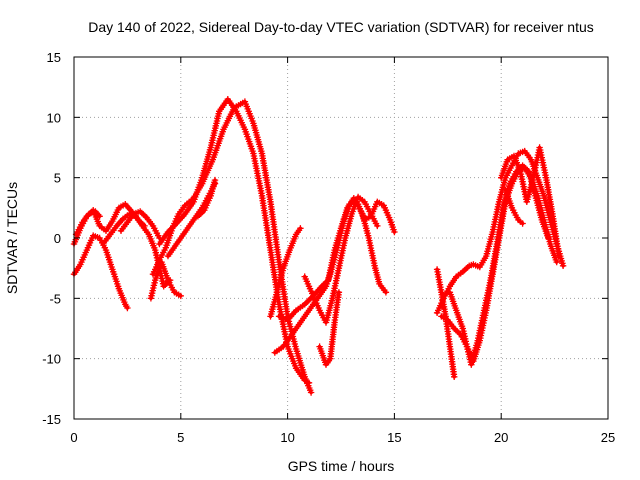 The width and height of the screenshot is (640, 480). I want to click on y-tick-label: 0, so click(57, 238).